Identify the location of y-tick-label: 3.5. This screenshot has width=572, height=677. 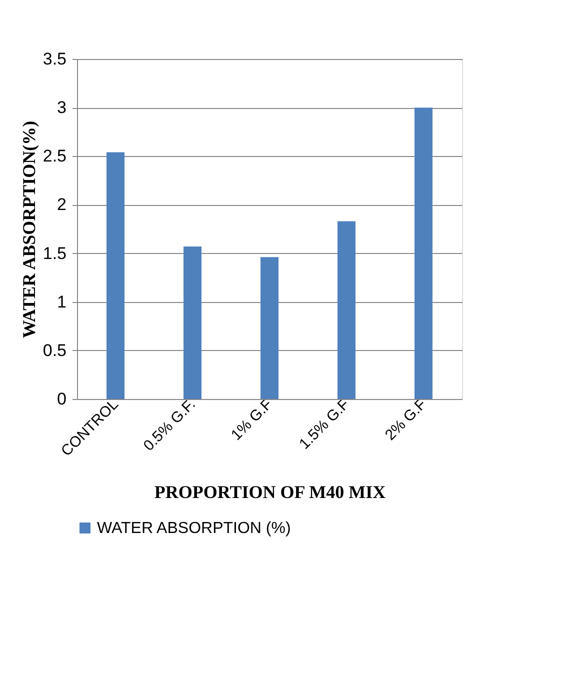
(54, 59).